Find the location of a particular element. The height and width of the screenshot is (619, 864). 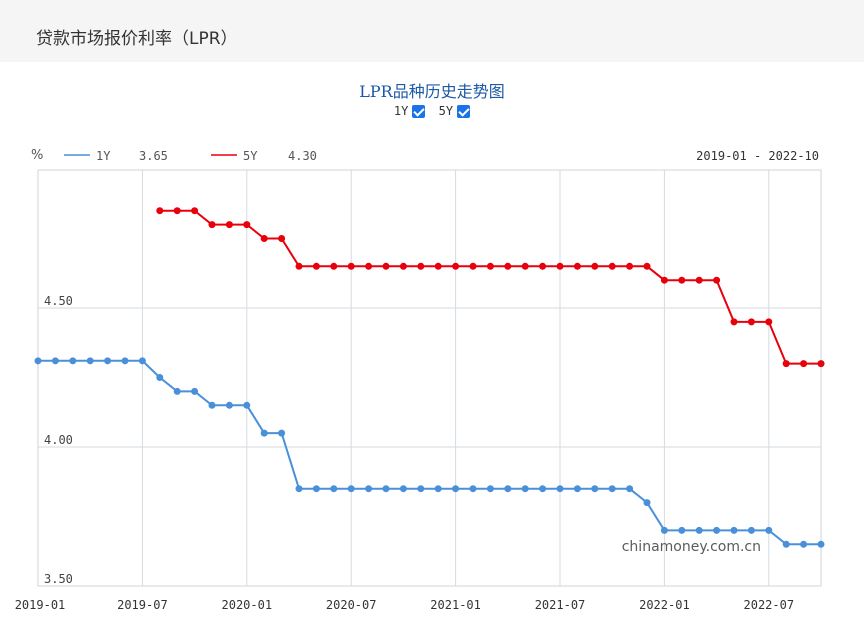

legend-1y-value: 3.65 is located at coordinates (153, 156).